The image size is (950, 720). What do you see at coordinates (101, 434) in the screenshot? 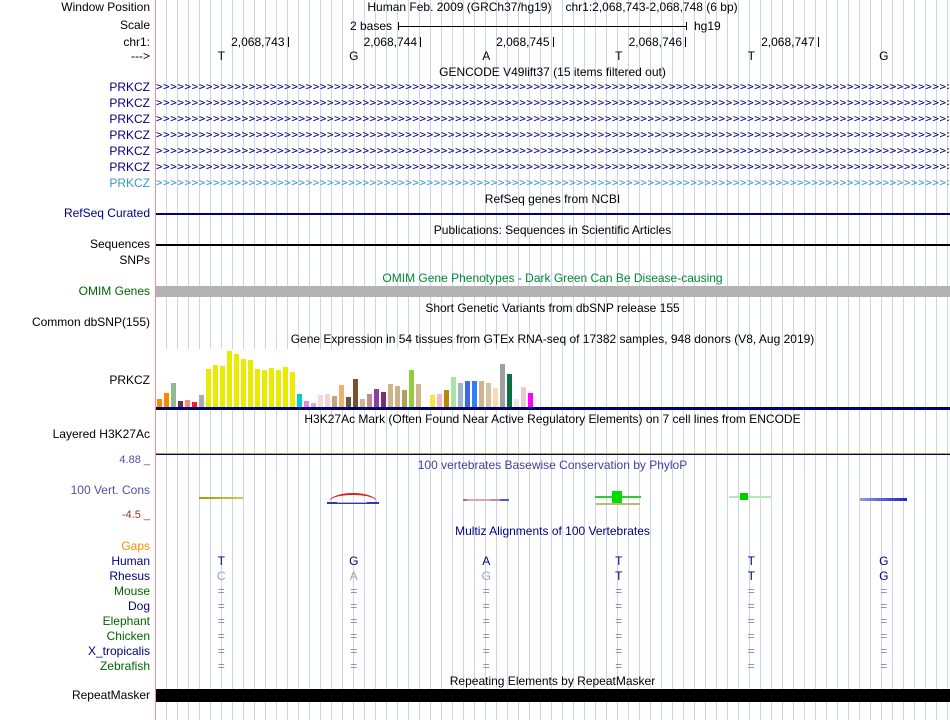
I see `h3k27ac-label: Layered H3K27Ac` at bounding box center [101, 434].